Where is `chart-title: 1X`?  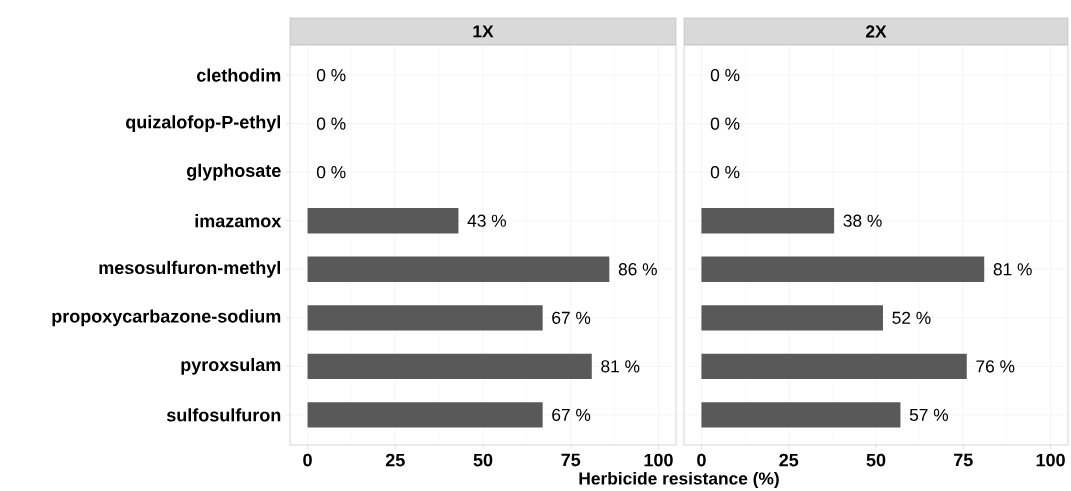 chart-title: 1X is located at coordinates (483, 31).